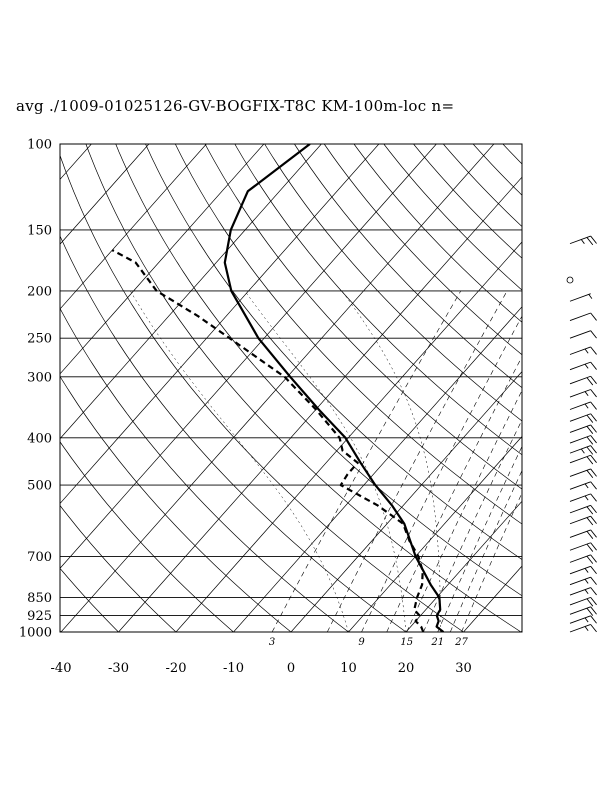  Describe the element at coordinates (61, 668) in the screenshot. I see `temperature-tick-label: -40` at that location.